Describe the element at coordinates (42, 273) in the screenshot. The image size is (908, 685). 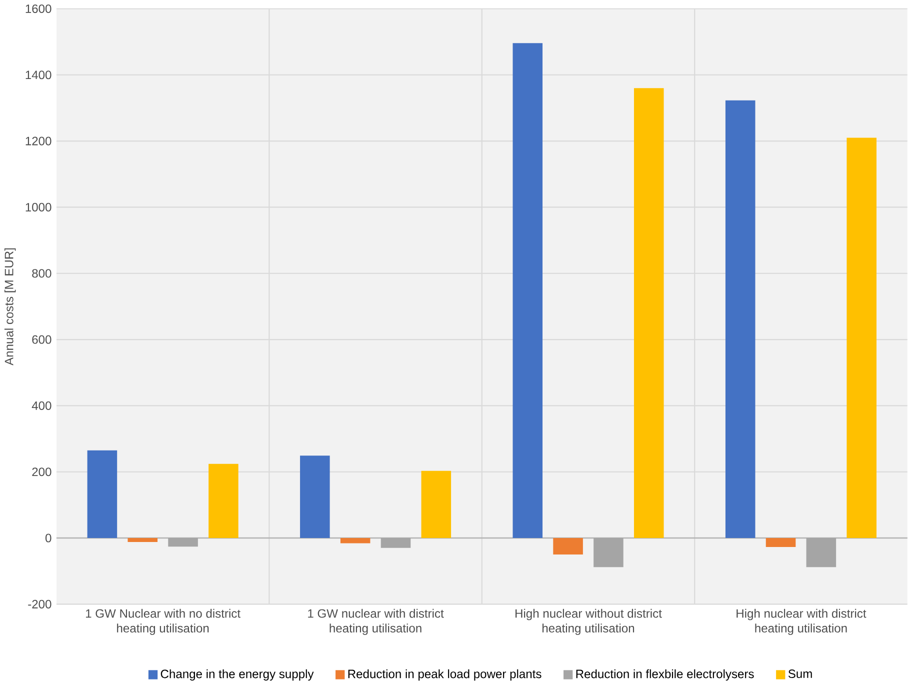
I see `y-tick-label: 800` at that location.